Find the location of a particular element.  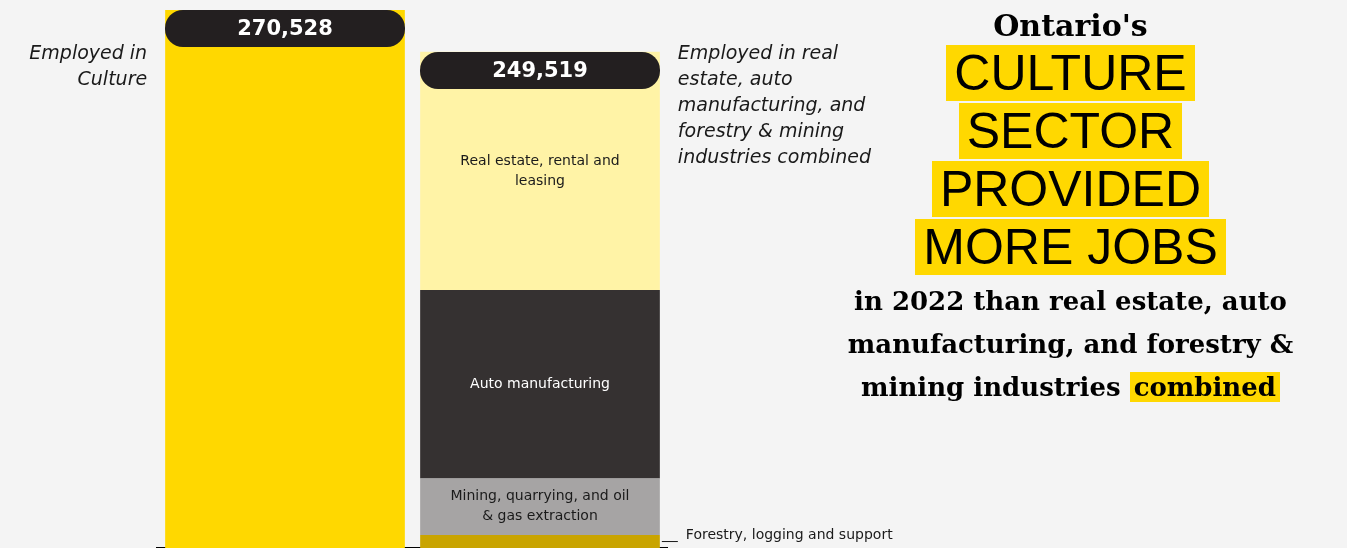

text: in 2022 than real estate, auto manufacturing, and forestry & mining industries combined is located at coordinates (1070, 344).